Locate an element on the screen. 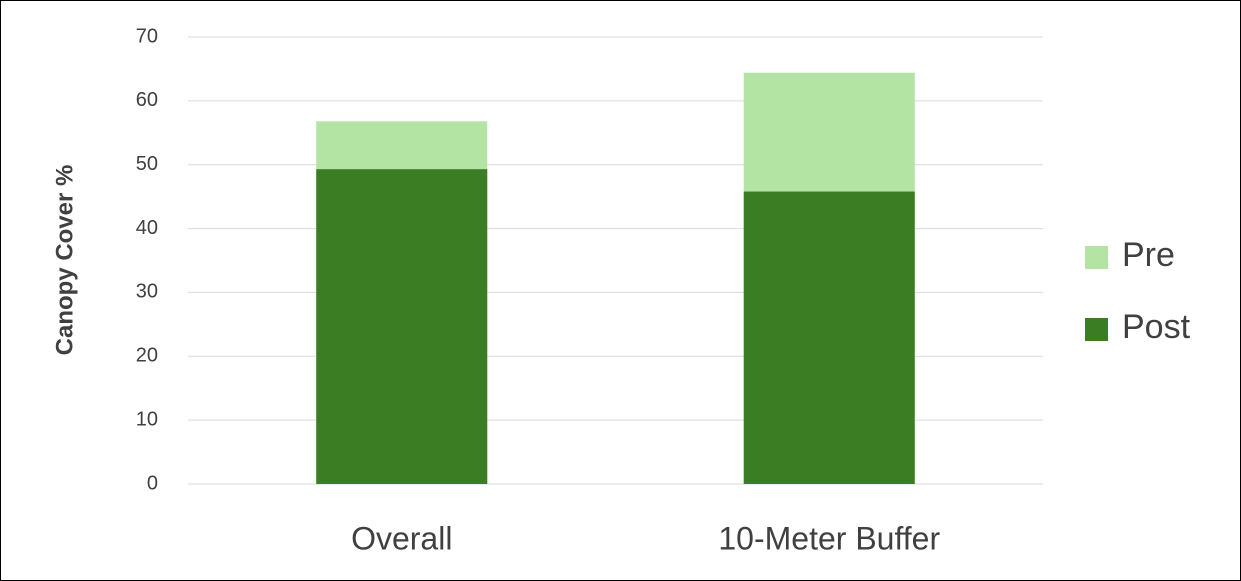  y-tick-label: 0 is located at coordinates (152, 483).